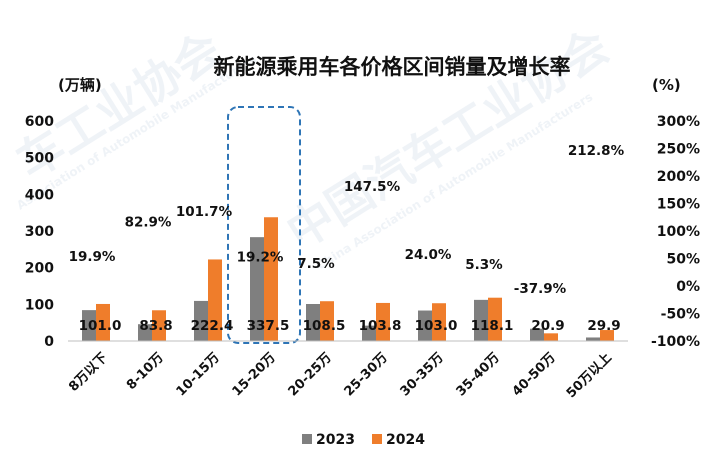  Describe the element at coordinates (547, 326) in the screenshot. I see `value-label: 20.9` at that location.